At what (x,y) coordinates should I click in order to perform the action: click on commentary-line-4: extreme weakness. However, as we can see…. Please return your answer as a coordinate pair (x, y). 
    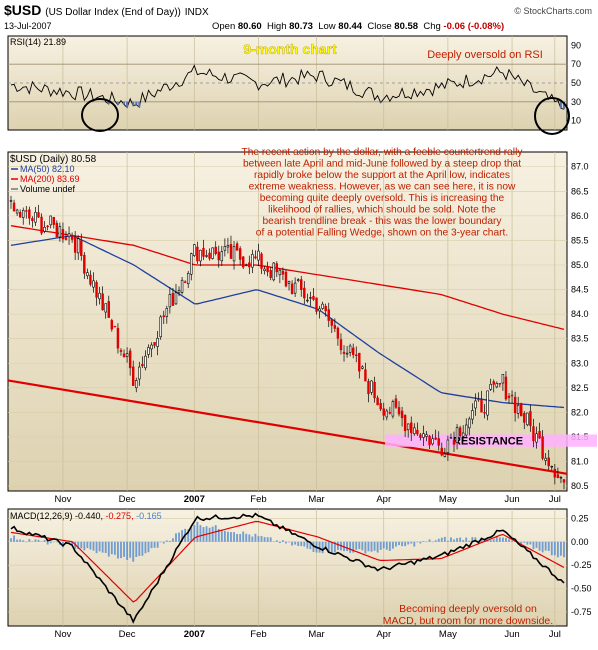
    Looking at the image, I should click on (382, 187).